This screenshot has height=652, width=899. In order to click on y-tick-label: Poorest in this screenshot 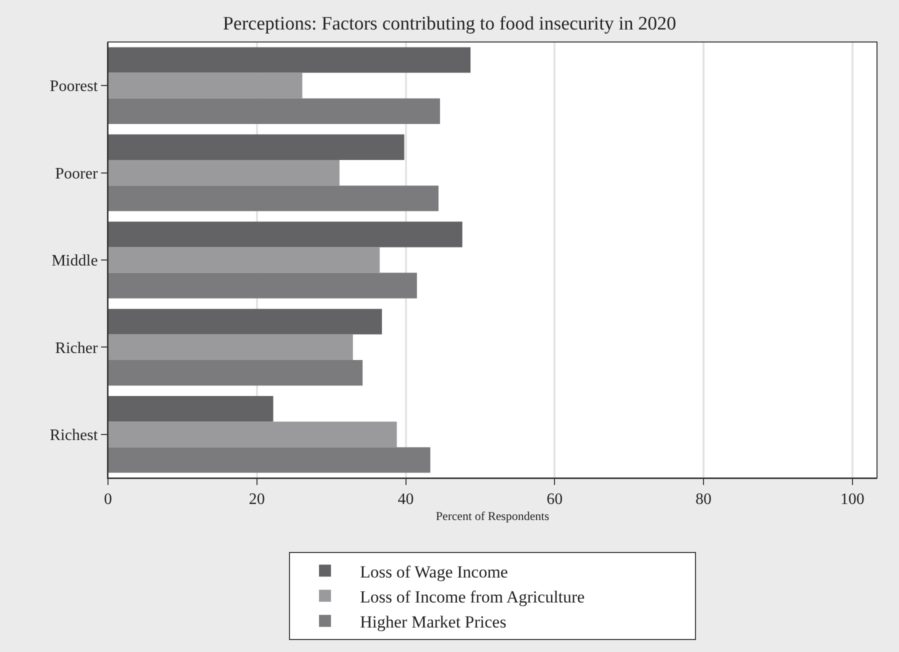, I will do `click(74, 87)`.